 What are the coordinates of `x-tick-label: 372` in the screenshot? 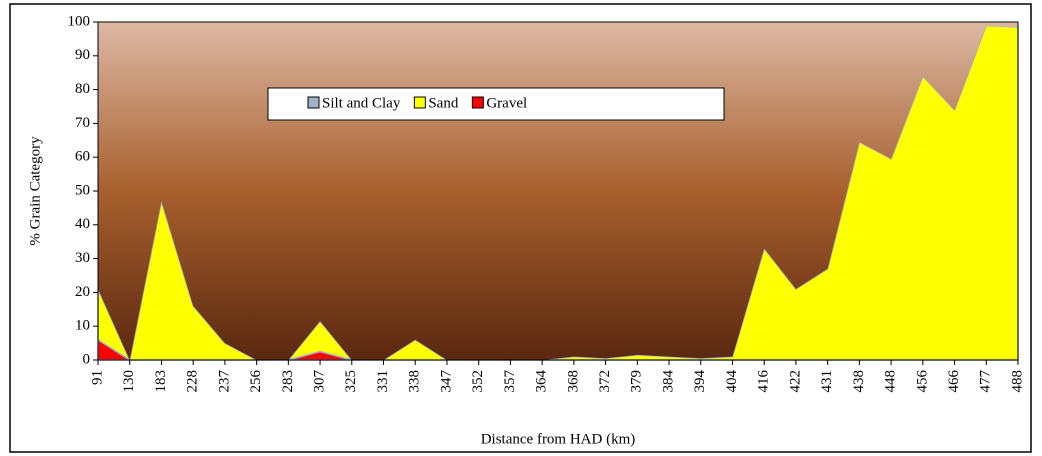 It's located at (605, 381).